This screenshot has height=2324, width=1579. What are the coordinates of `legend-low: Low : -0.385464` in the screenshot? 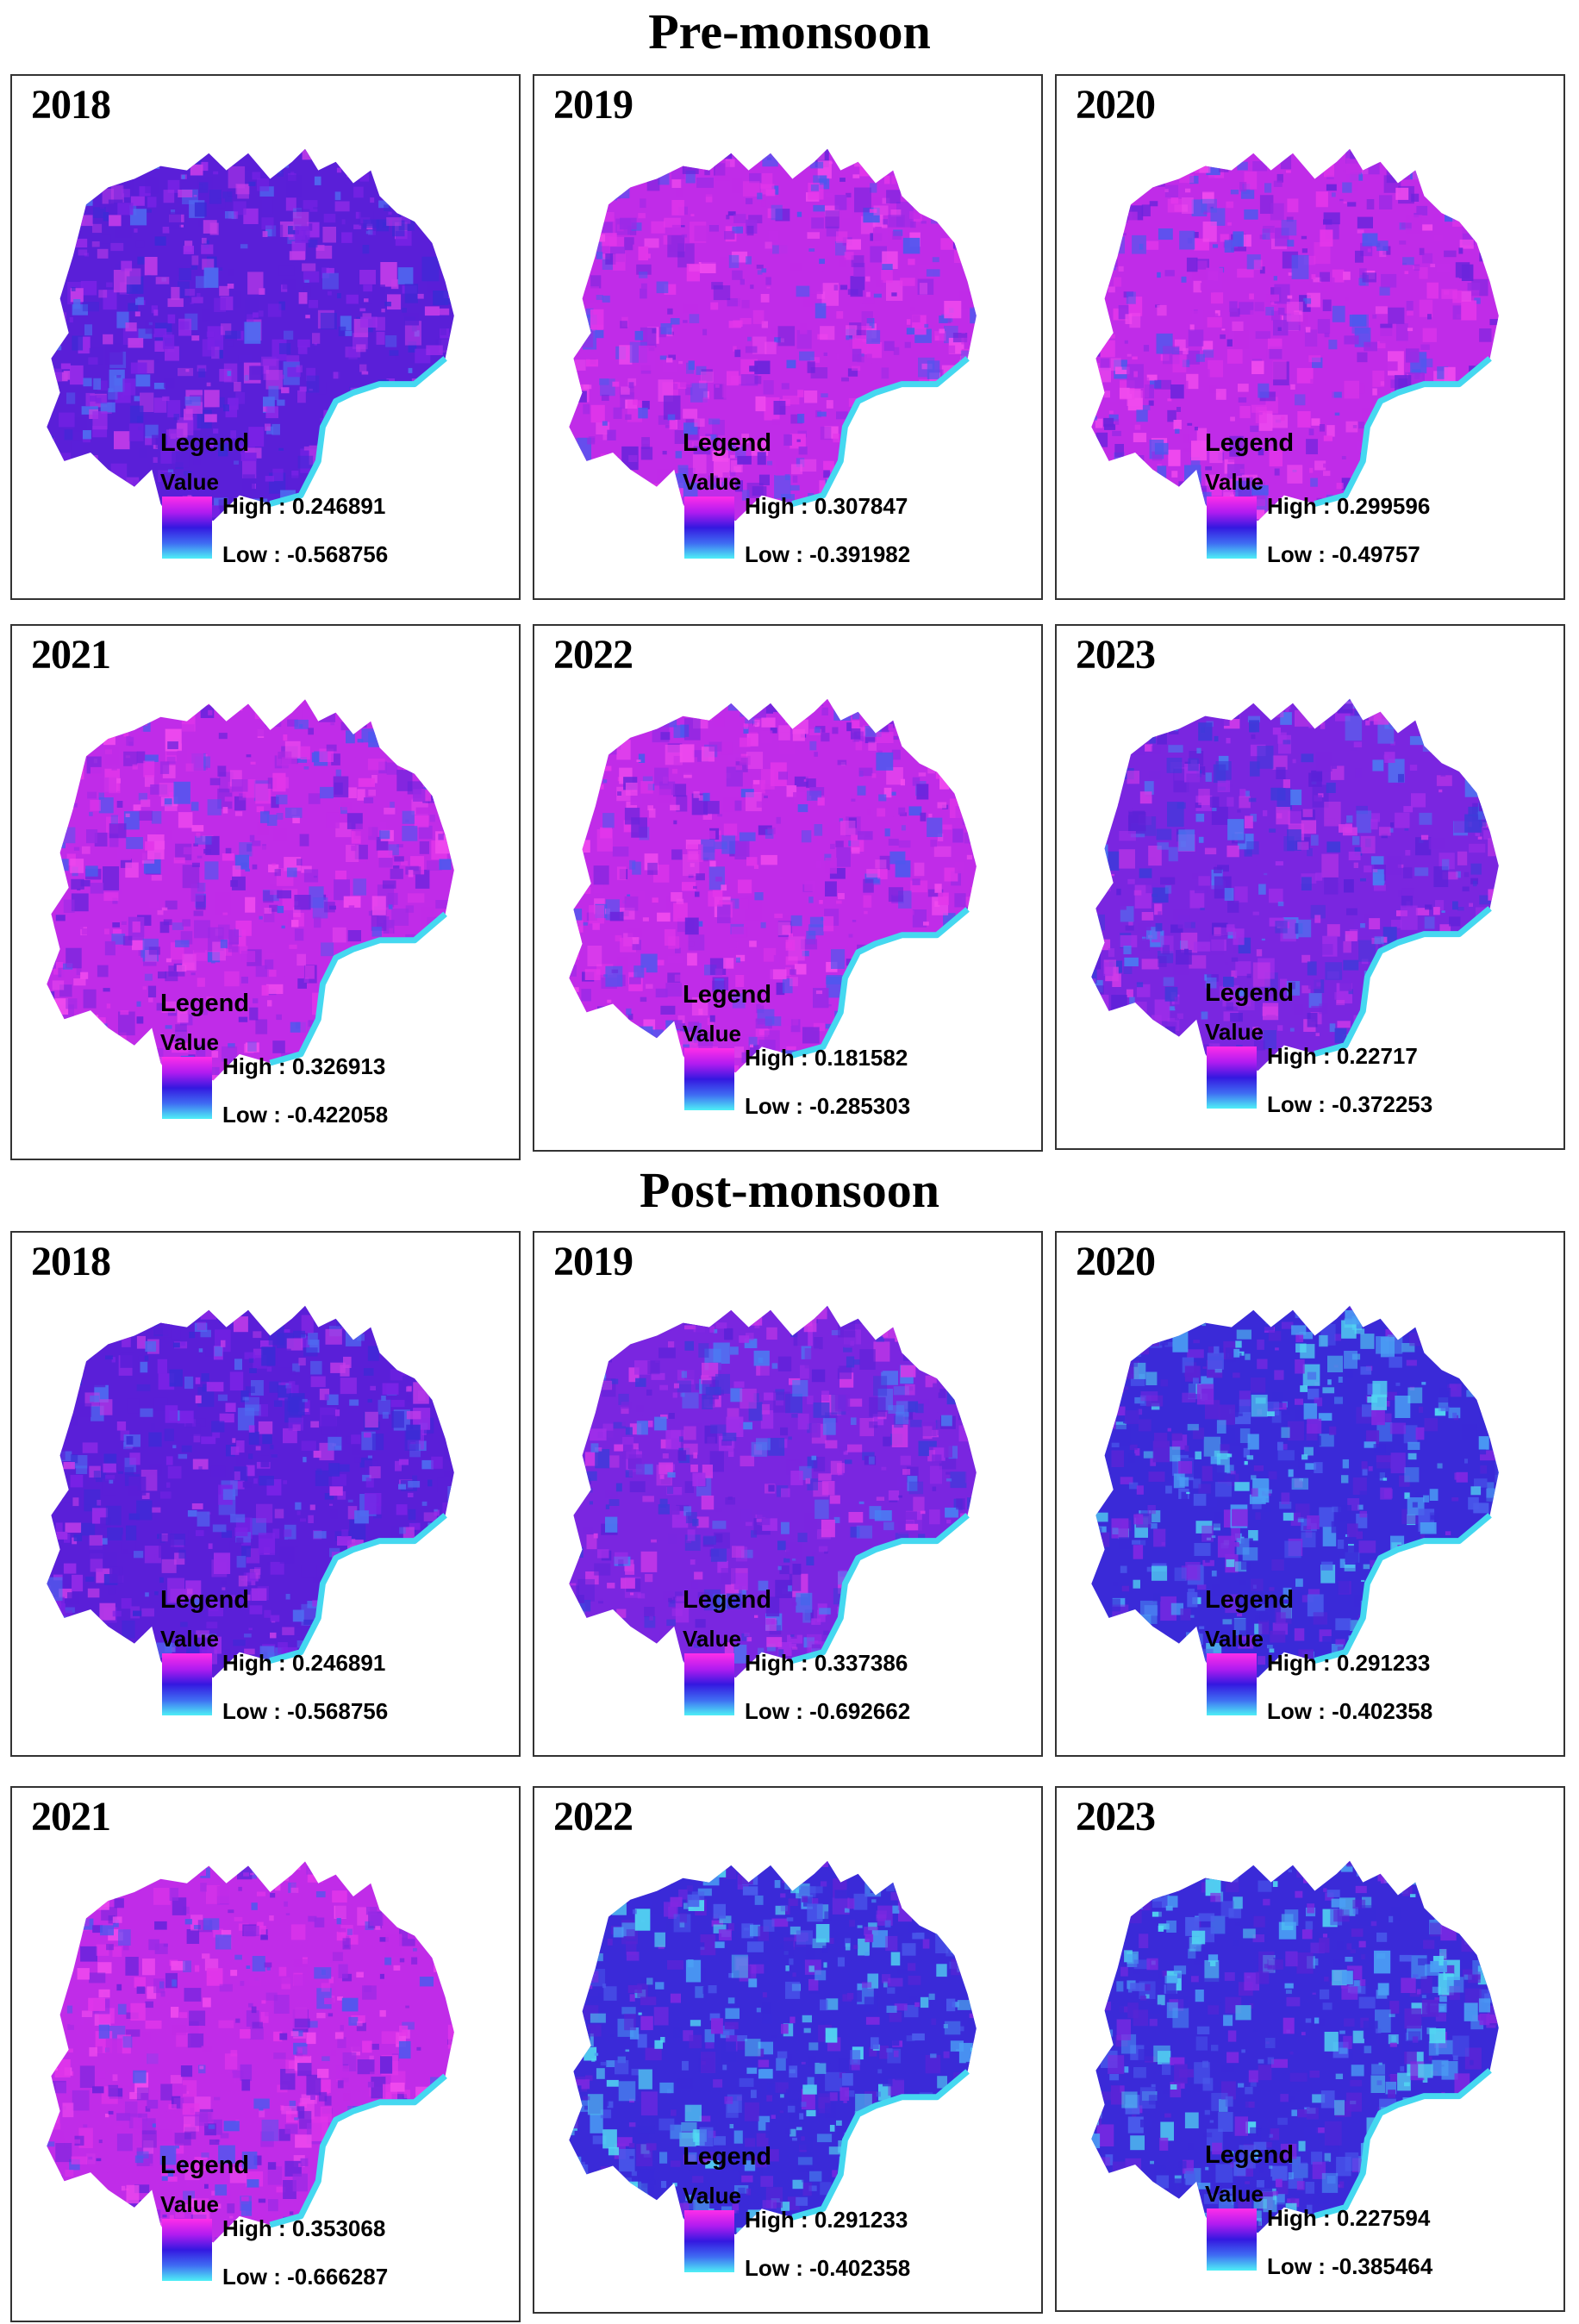 It's located at (1350, 2266).